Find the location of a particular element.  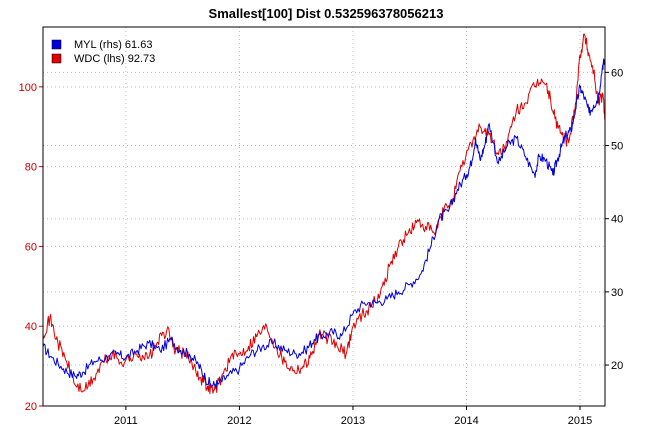

legend: MYL (rhs) 61.63 WDC (lhs) 92.73 is located at coordinates (103, 52).